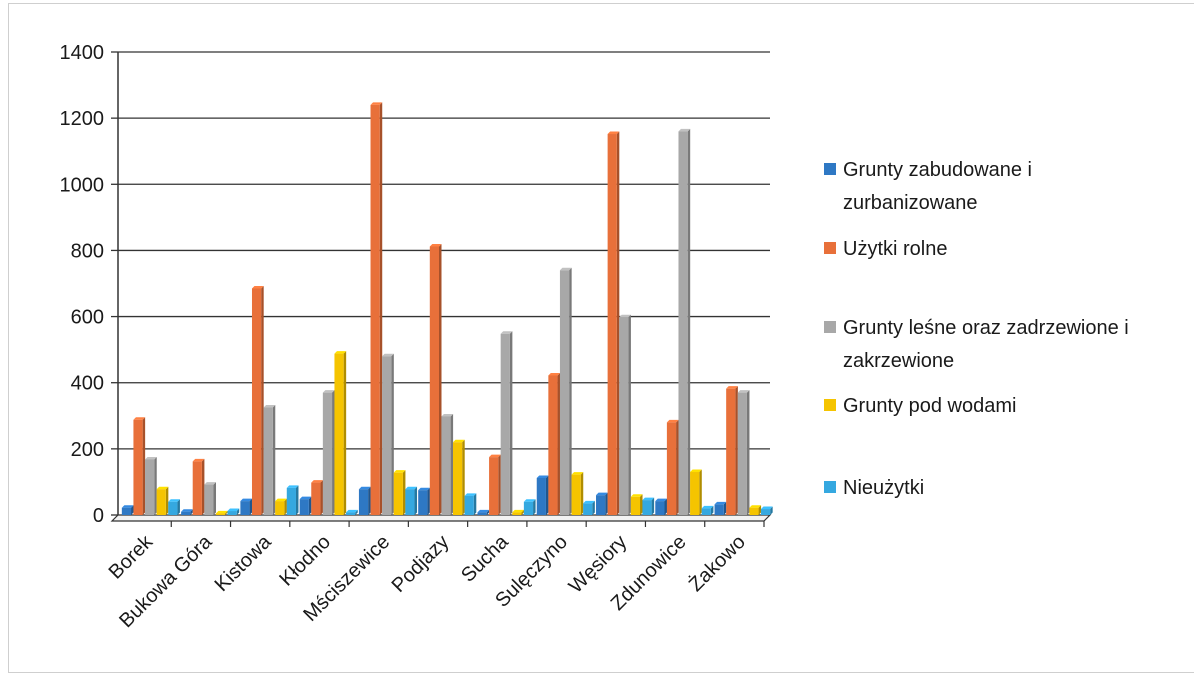 The width and height of the screenshot is (1201, 675). I want to click on y-tick-label: 600, so click(87, 318).